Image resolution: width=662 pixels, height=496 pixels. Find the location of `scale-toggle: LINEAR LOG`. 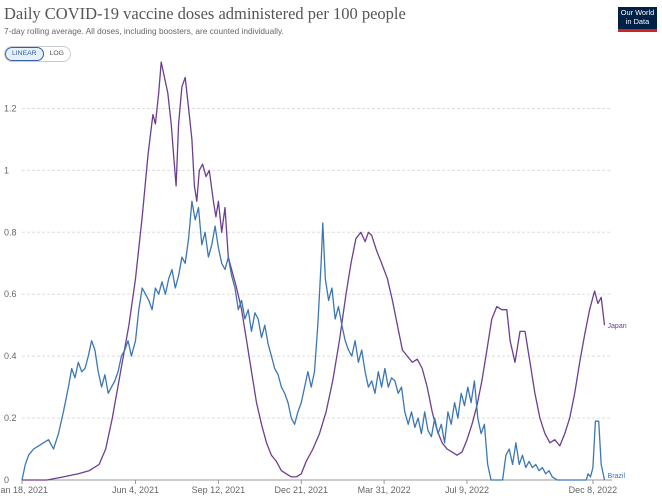

scale-toggle: LINEAR LOG is located at coordinates (37, 54).